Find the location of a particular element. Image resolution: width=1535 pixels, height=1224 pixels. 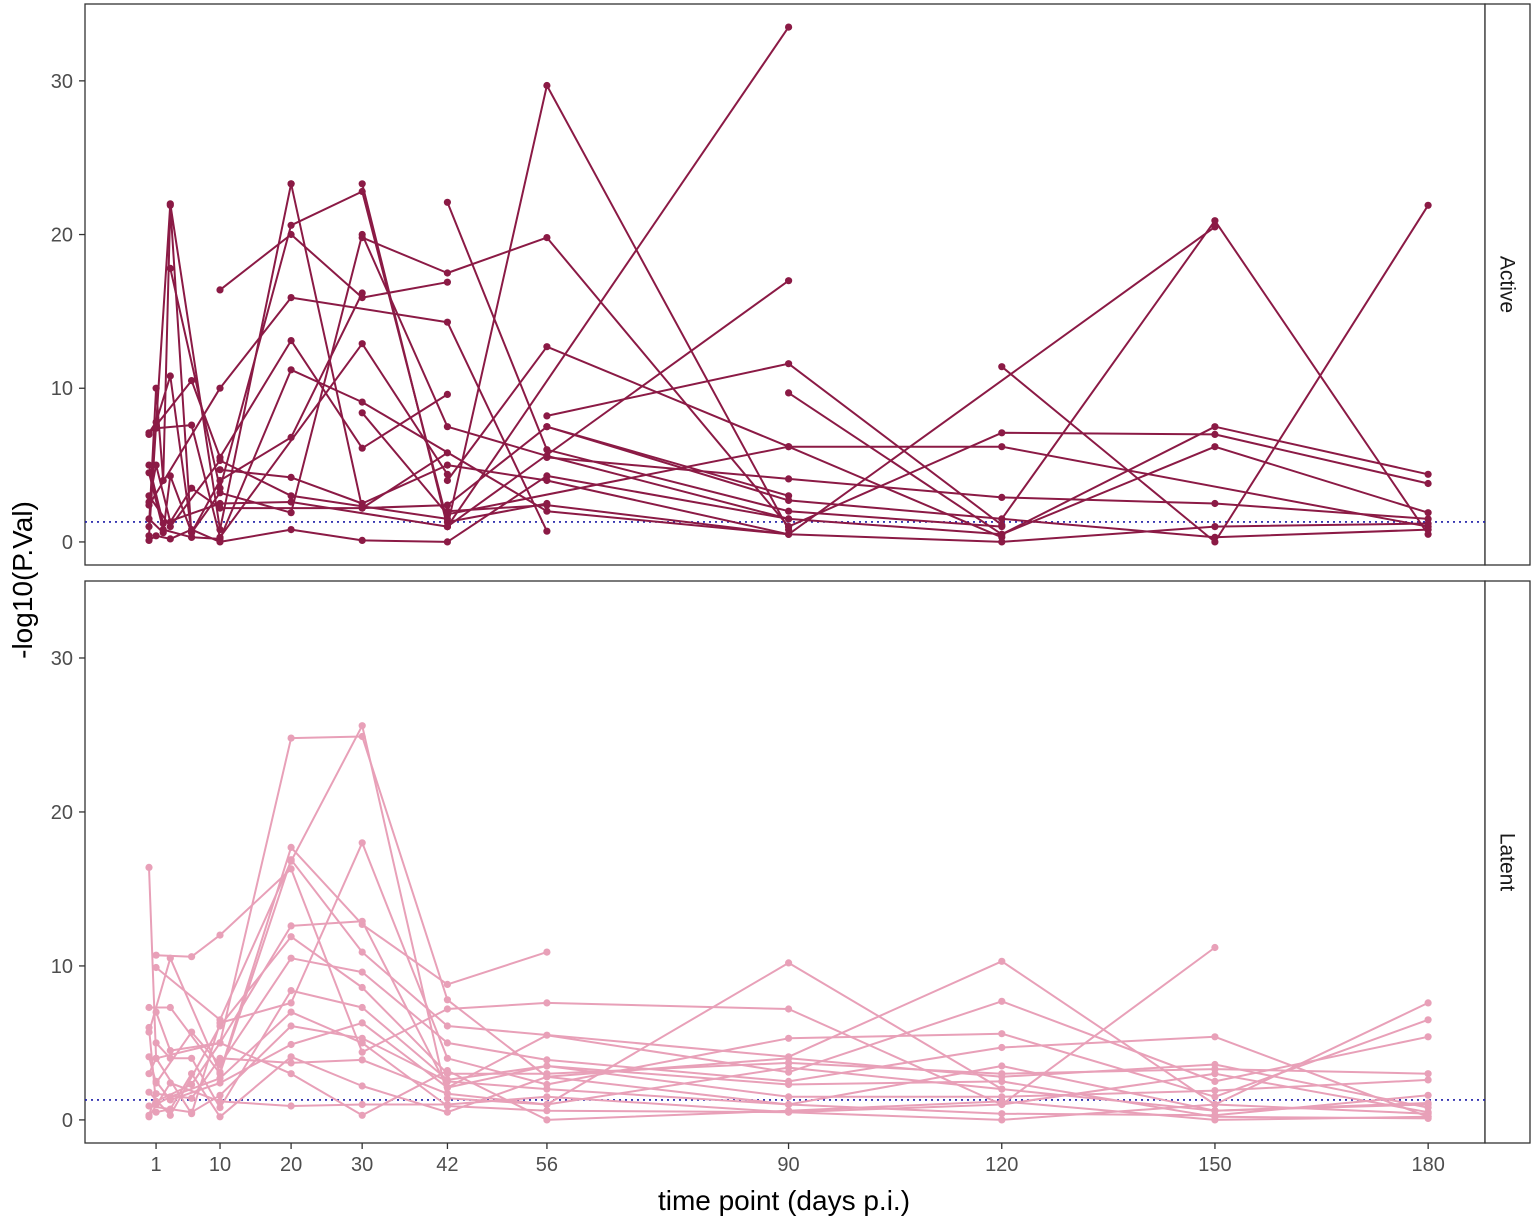

x-tick-label: 42 is located at coordinates (447, 1165).